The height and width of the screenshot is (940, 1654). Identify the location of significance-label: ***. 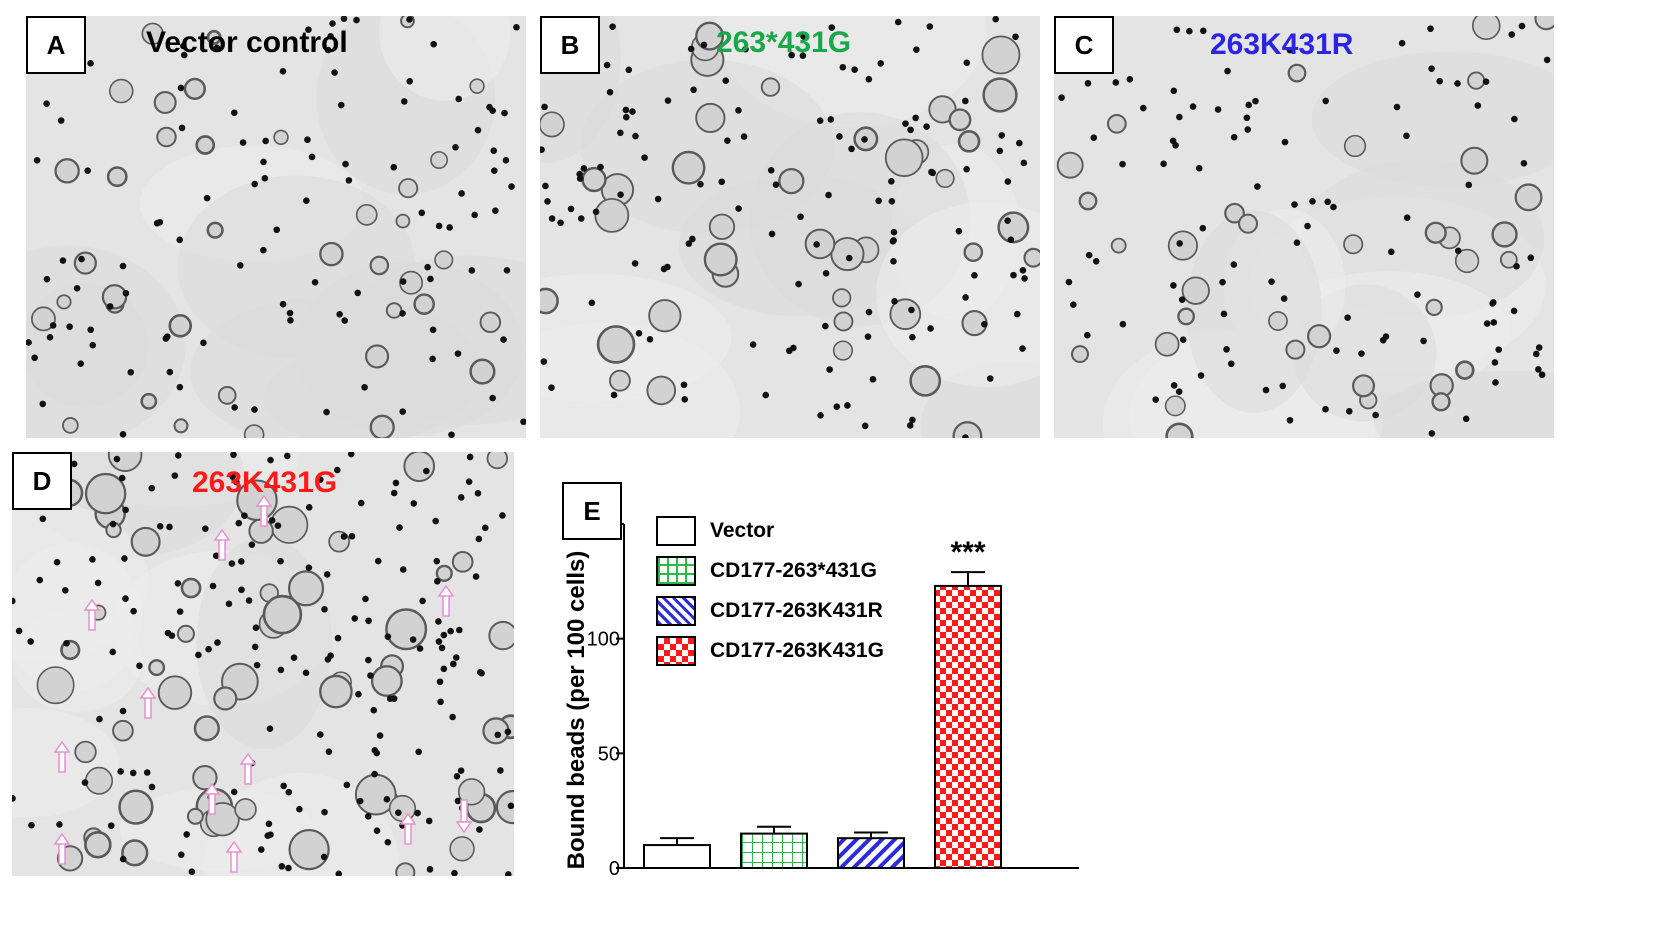
(967, 552).